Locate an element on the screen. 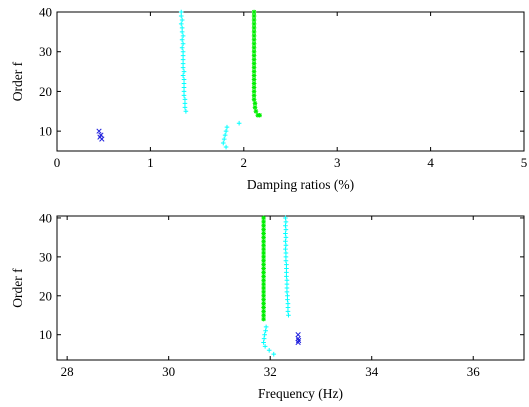 The width and height of the screenshot is (529, 407). x-tick-label: 1 is located at coordinates (150, 162).